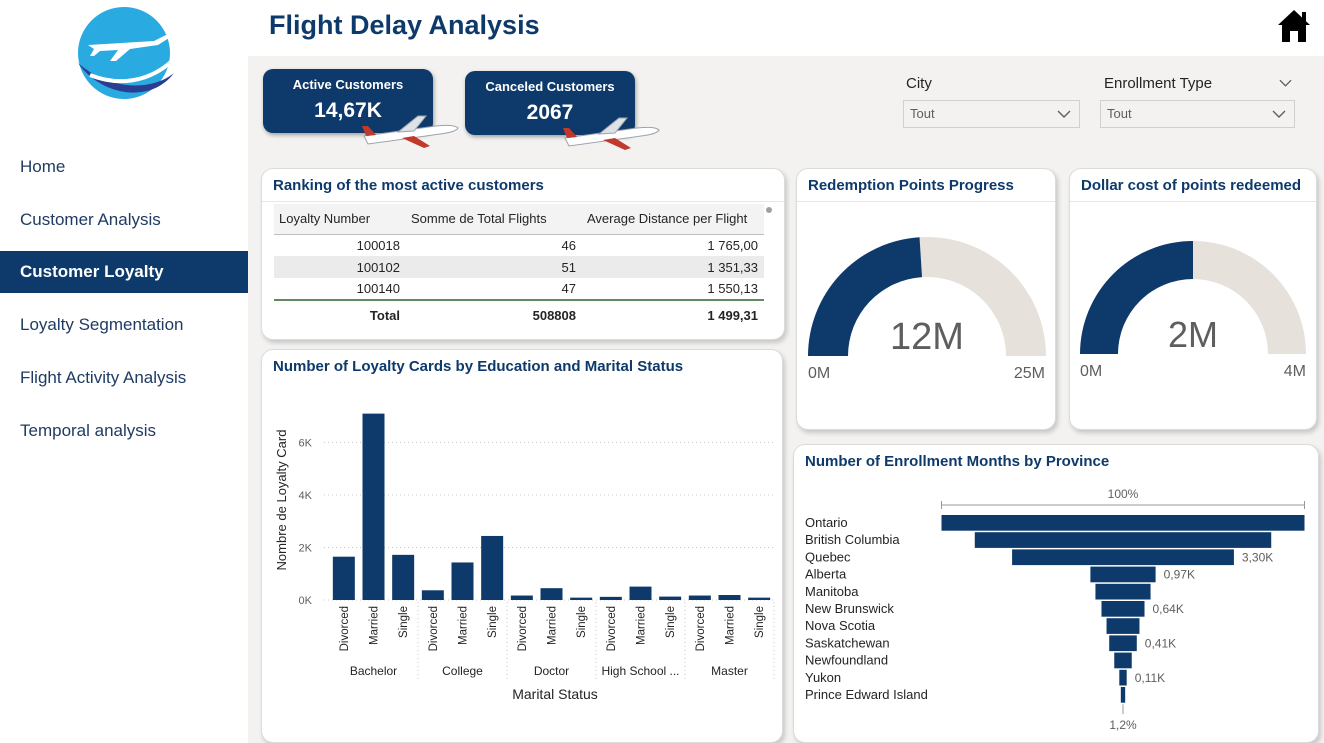  I want to click on page-title: Flight Delay Analysis, so click(404, 25).